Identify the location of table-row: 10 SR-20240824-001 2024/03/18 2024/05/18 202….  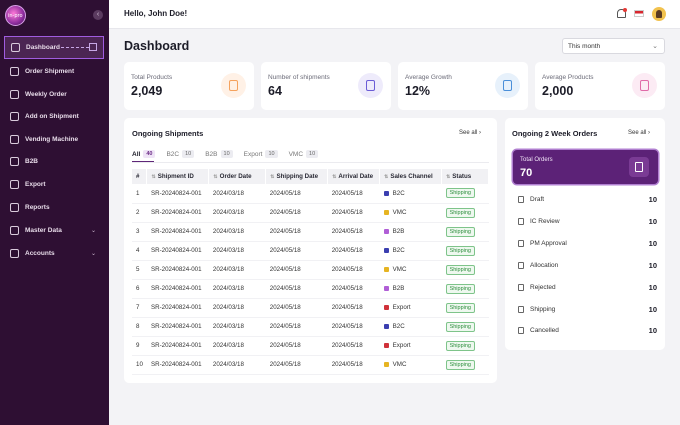
(310, 365).